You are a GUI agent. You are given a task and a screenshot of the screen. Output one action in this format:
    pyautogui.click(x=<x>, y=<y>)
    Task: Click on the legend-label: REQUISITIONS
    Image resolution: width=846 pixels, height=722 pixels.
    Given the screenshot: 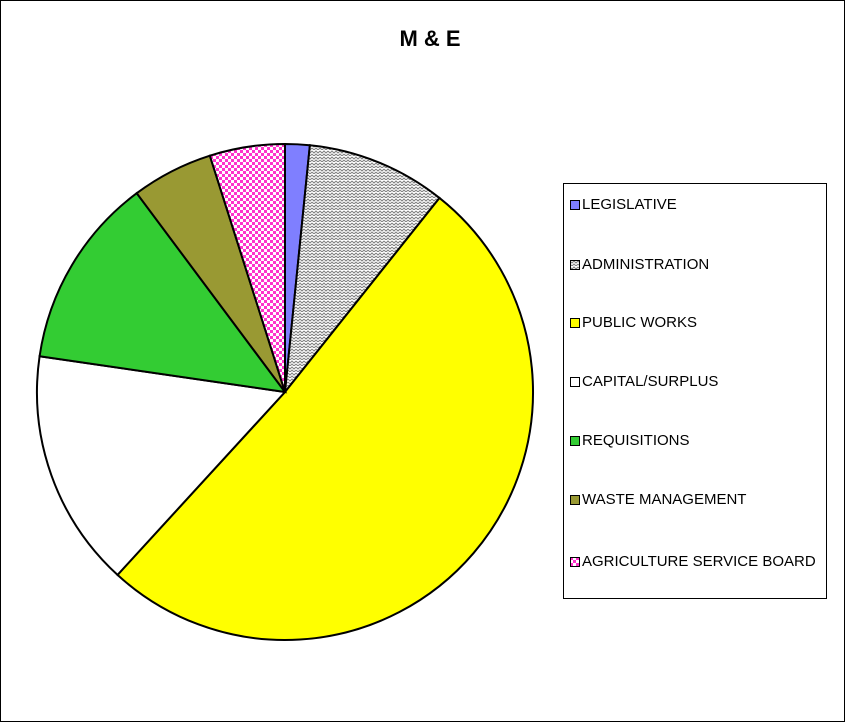 What is the action you would take?
    pyautogui.click(x=636, y=440)
    